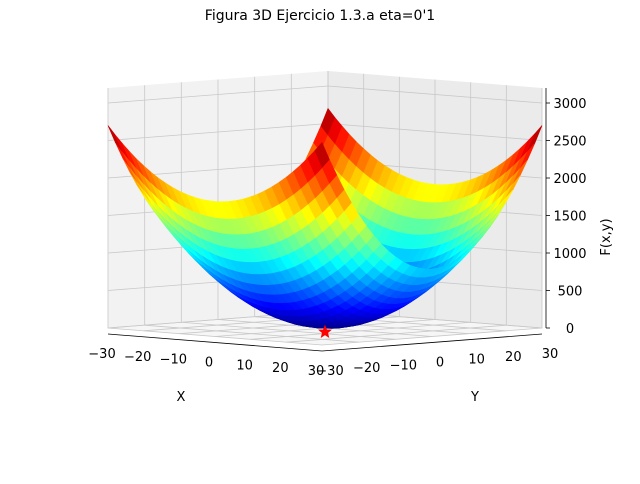  Describe the element at coordinates (474, 397) in the screenshot. I see `y-axis-label: Y` at that location.